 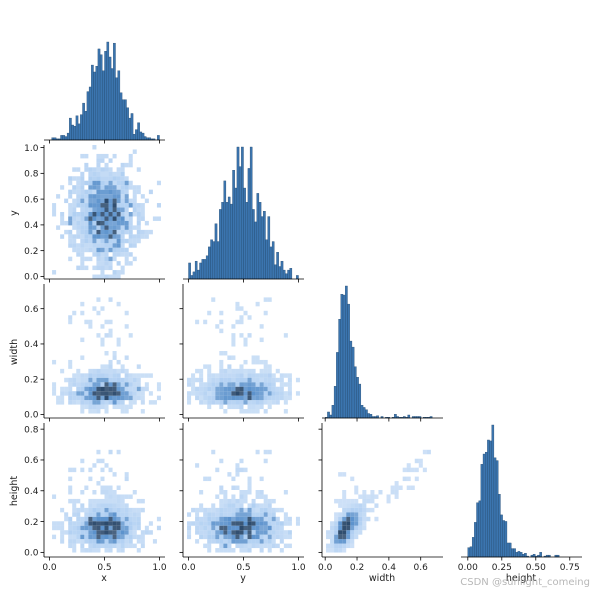 I want to click on ytick-label-width-2: 0.4, so click(x=31, y=345).